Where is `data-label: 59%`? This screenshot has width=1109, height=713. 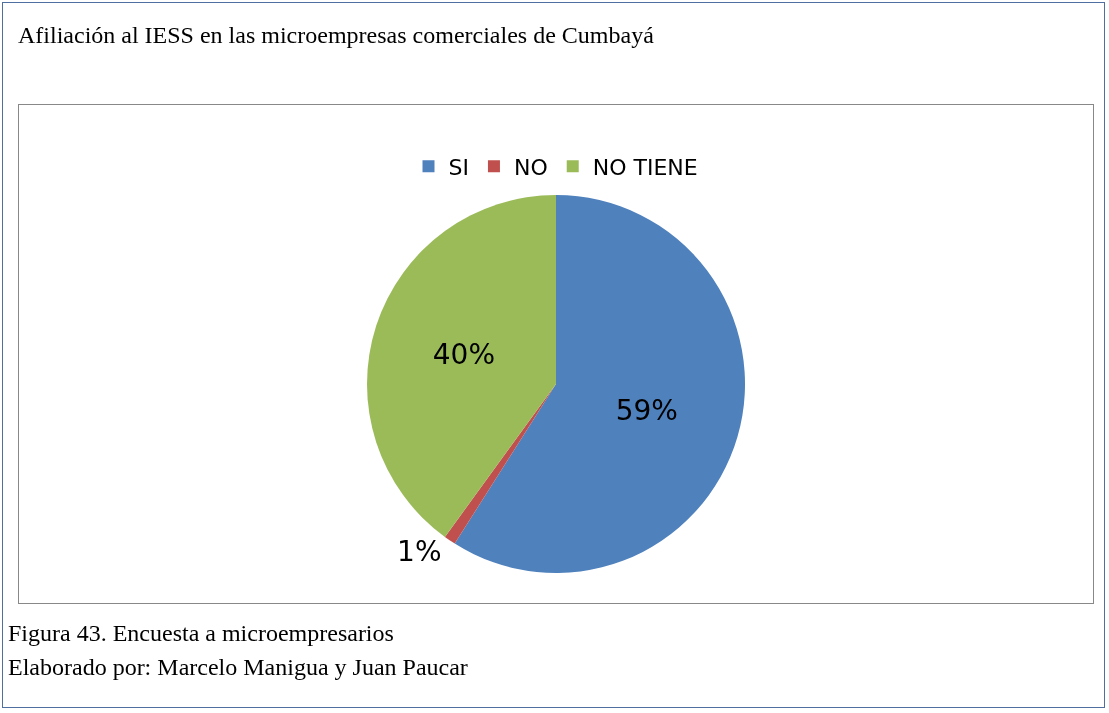
data-label: 59% is located at coordinates (646, 410).